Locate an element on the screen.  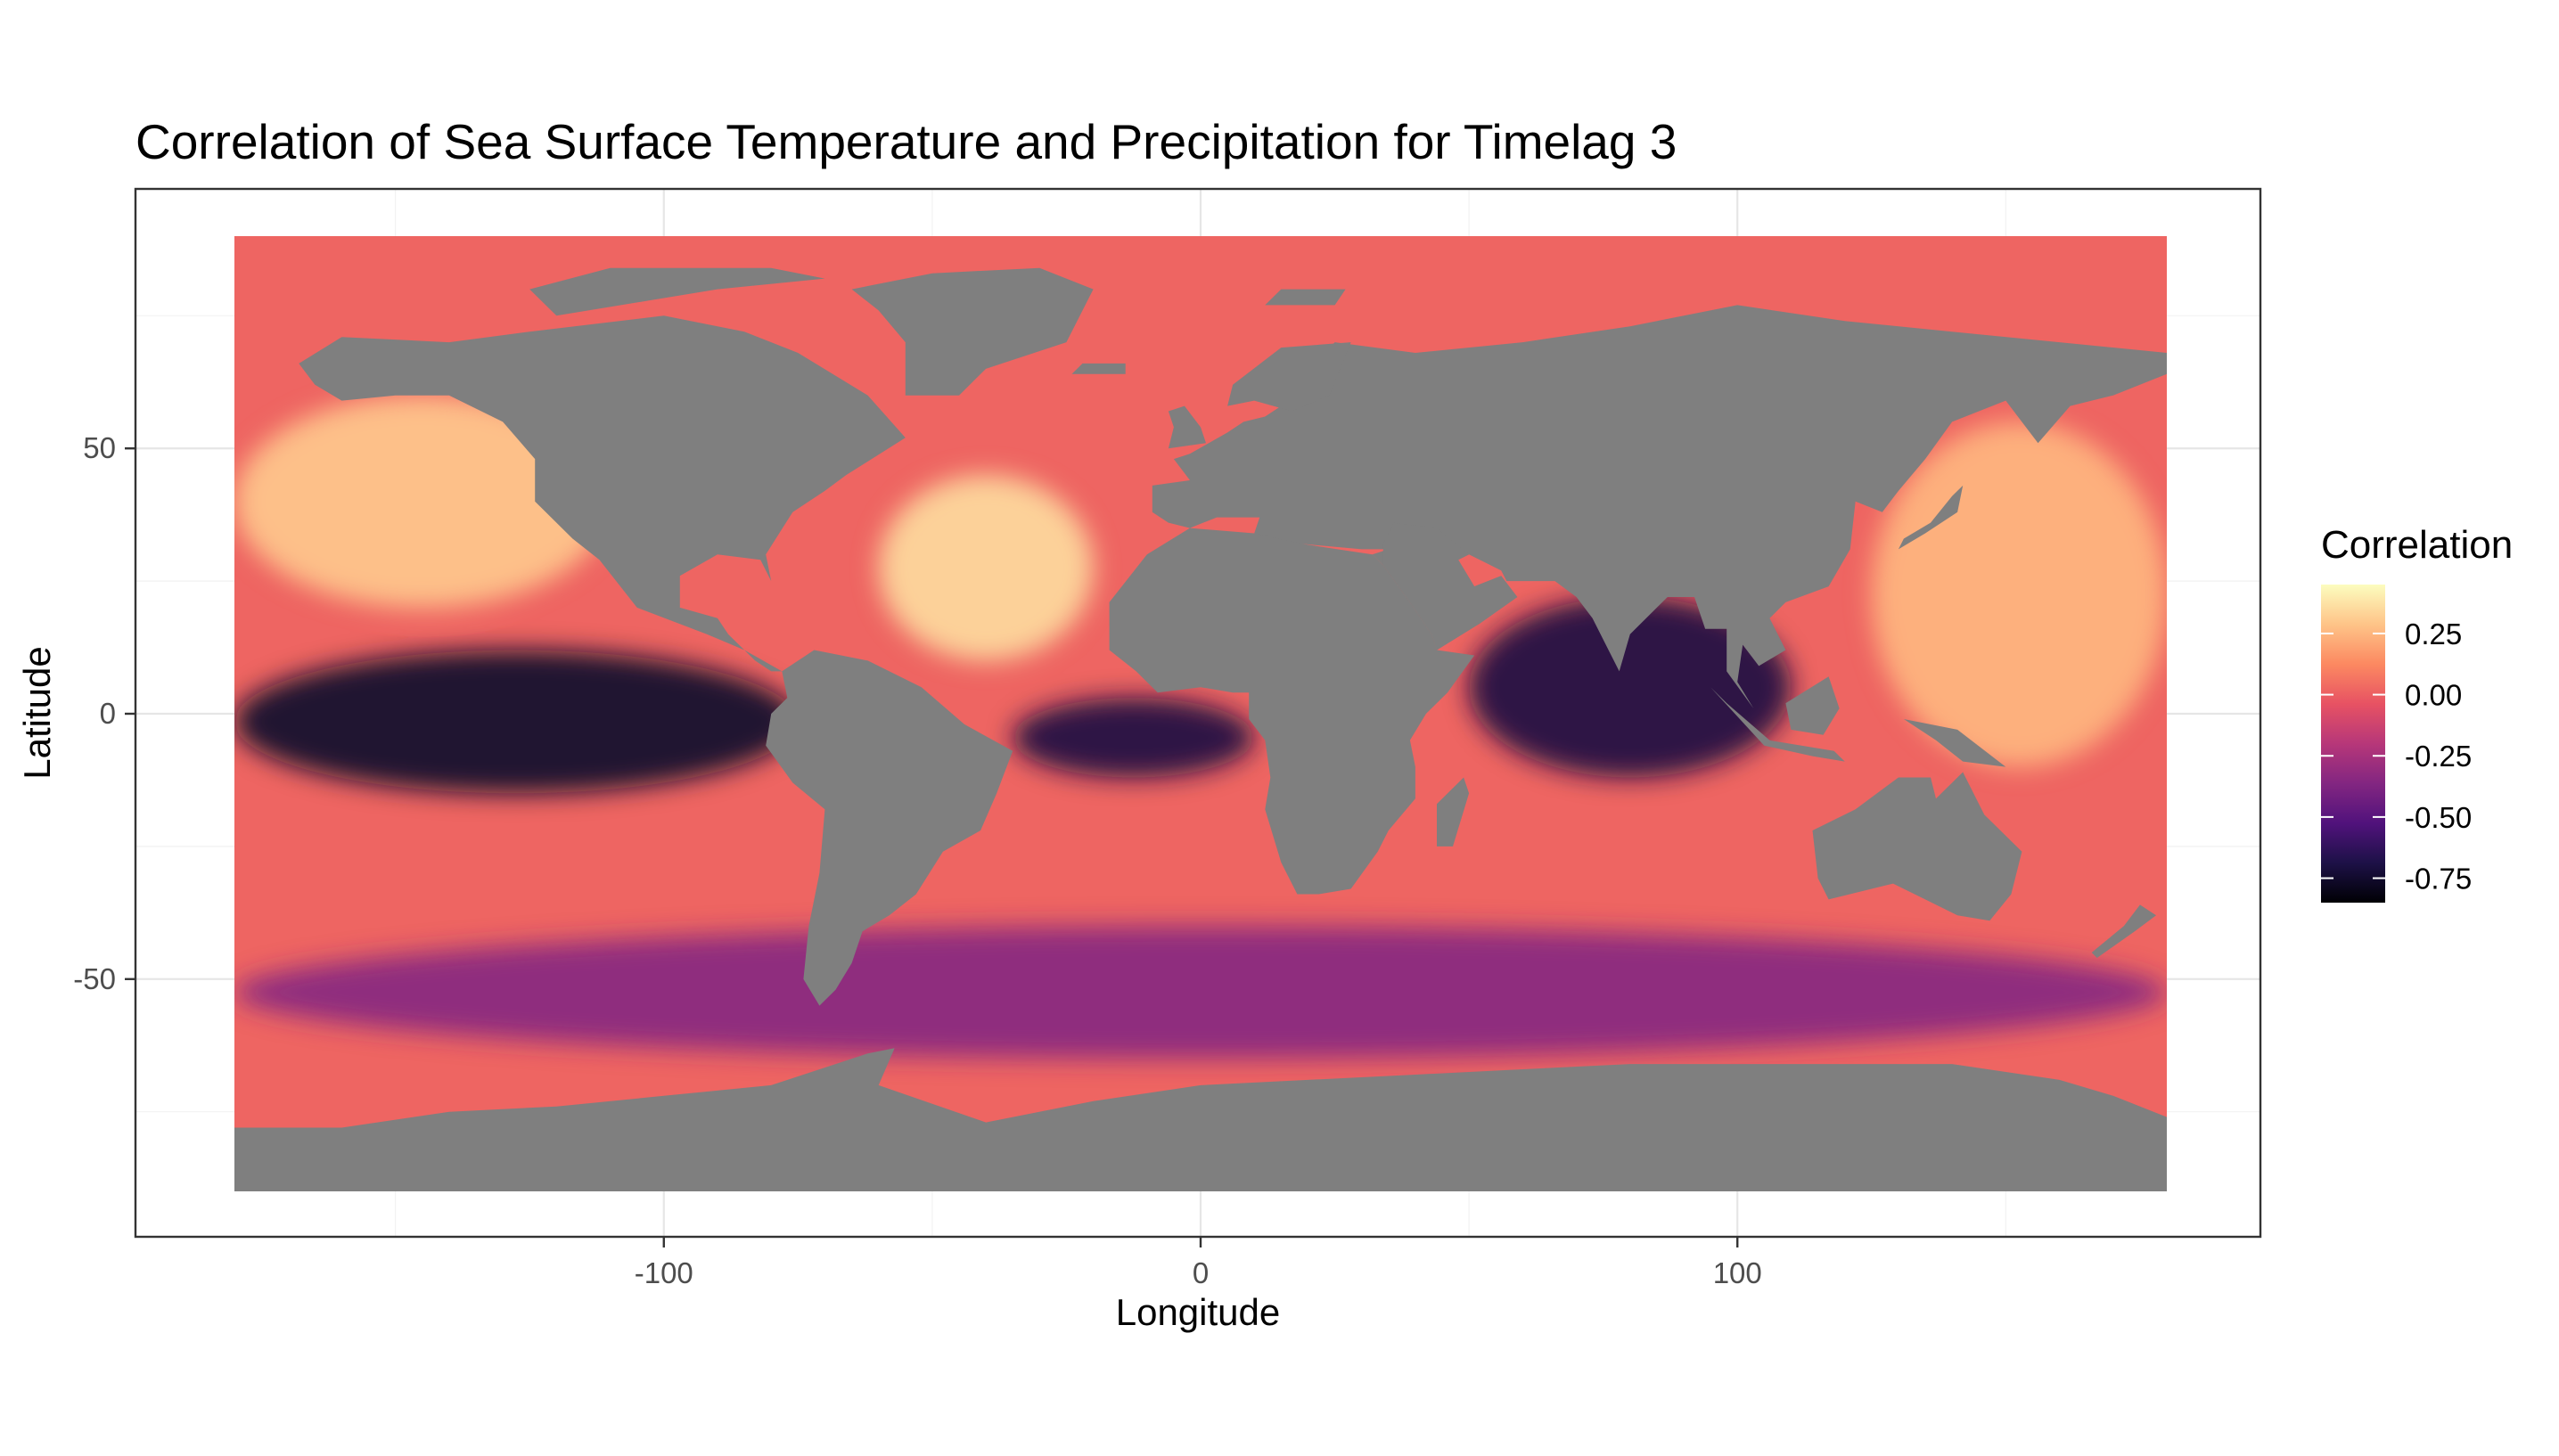
x-tick-label: -100 is located at coordinates (664, 1272).